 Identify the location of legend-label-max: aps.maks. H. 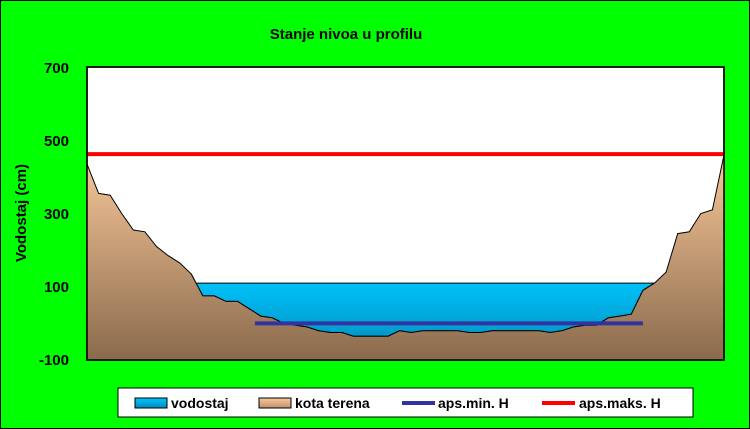
(620, 403).